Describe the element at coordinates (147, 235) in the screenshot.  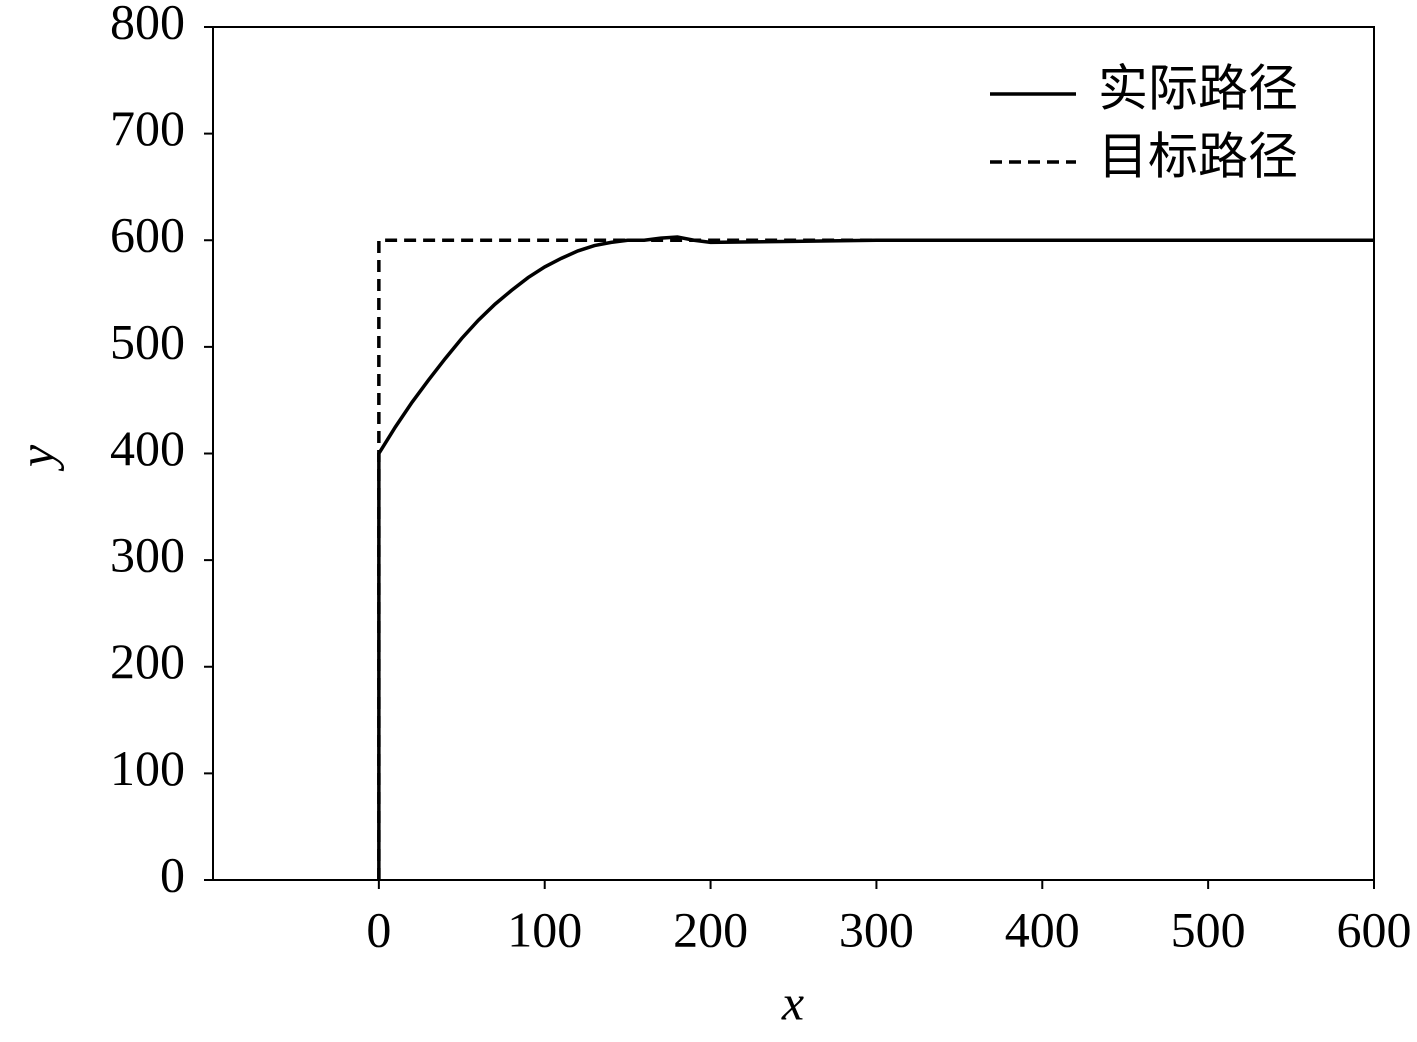
I see `y-tick-label: 600` at that location.